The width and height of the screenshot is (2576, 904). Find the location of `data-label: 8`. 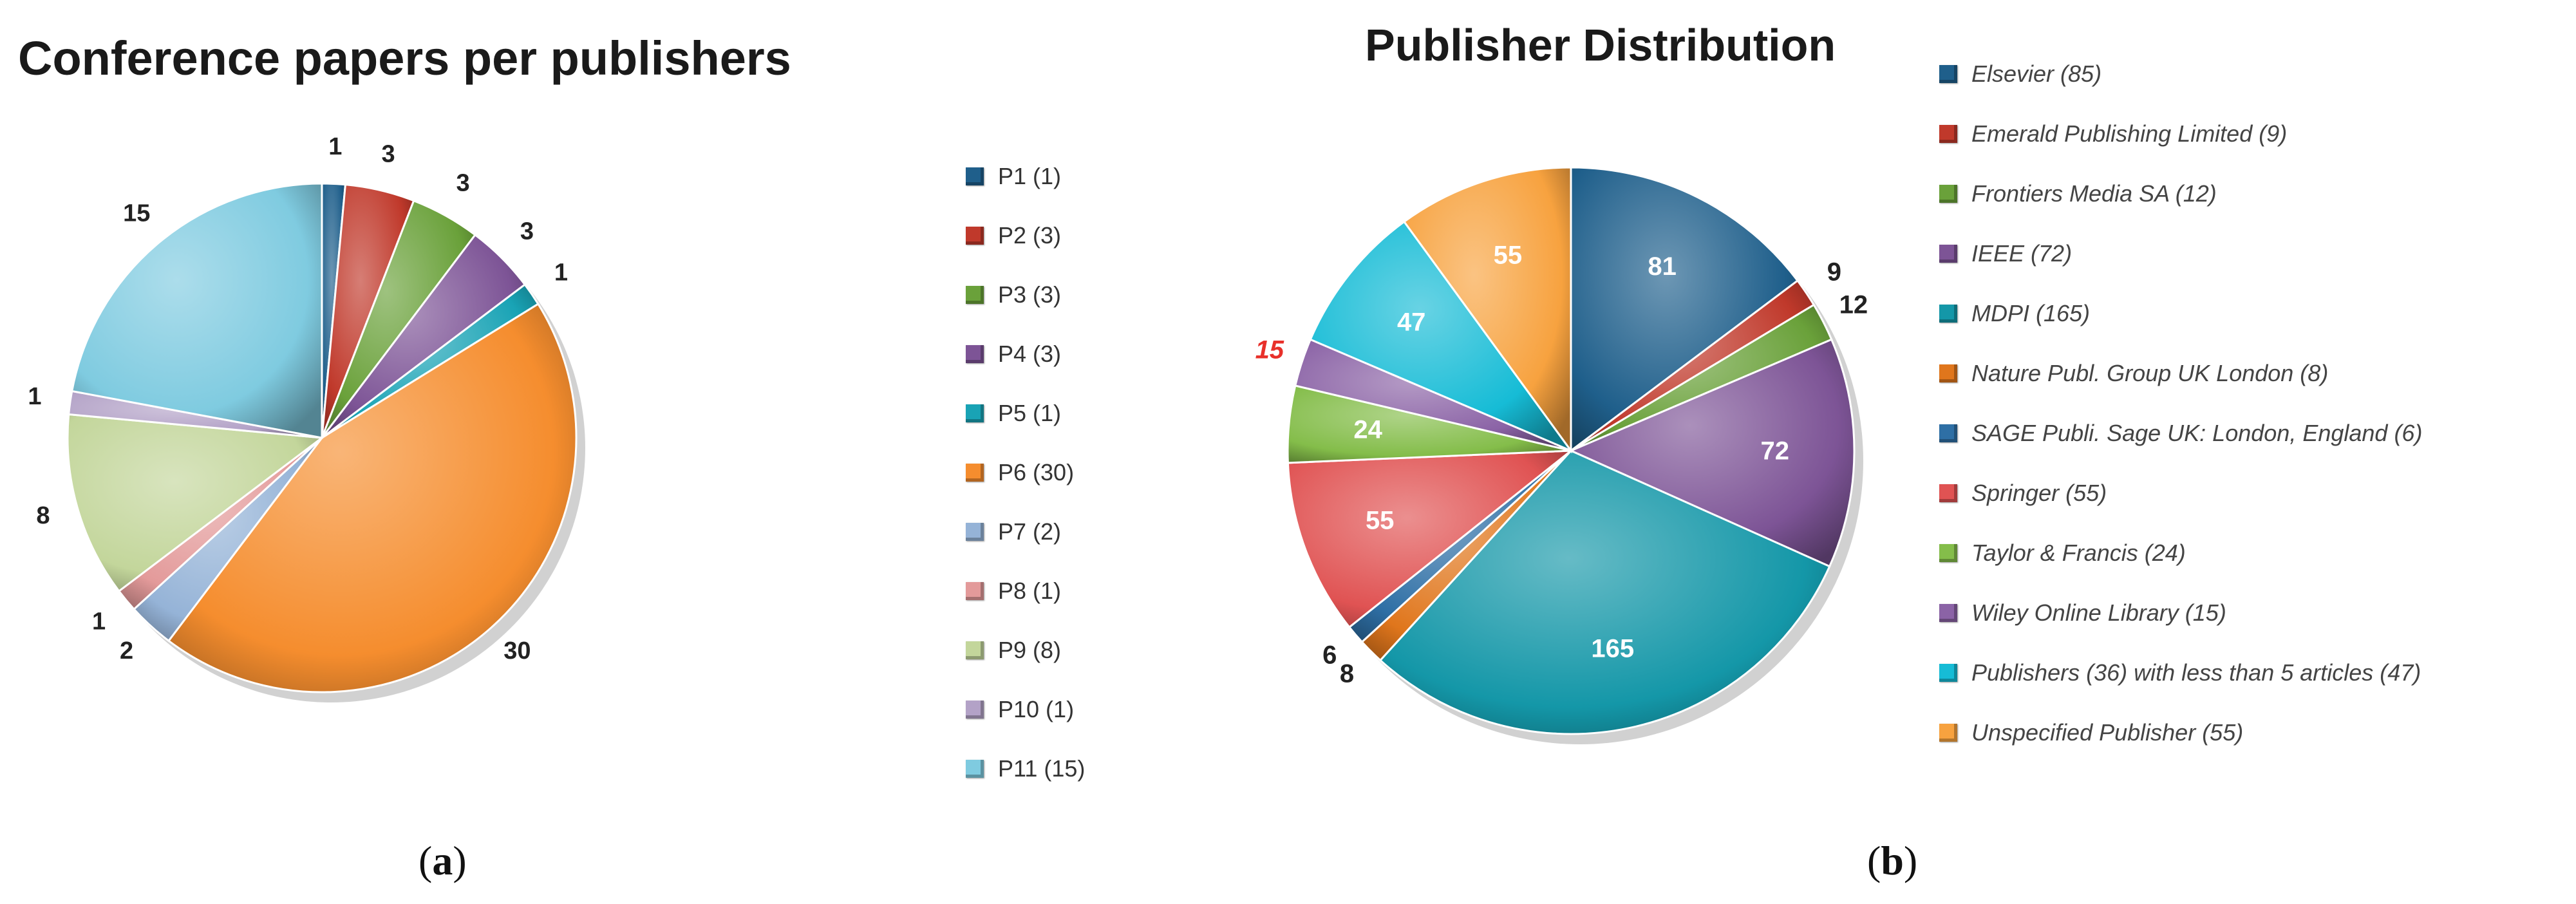

data-label: 8 is located at coordinates (1347, 674).